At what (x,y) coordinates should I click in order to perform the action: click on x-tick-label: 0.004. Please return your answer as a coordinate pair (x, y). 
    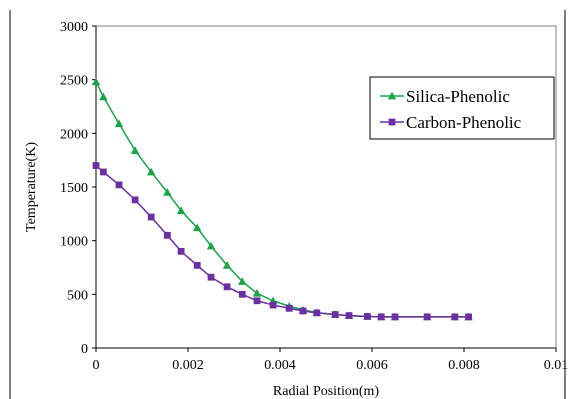
    Looking at the image, I should click on (280, 365).